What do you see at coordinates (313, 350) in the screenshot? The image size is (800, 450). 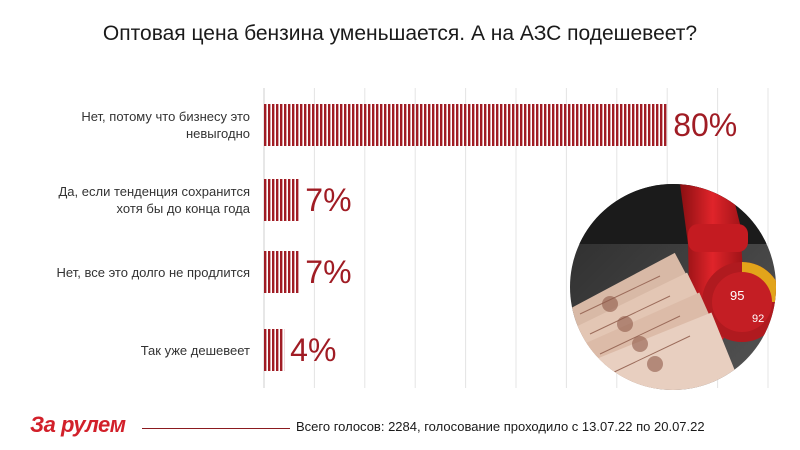 I see `value-label: 4%` at bounding box center [313, 350].